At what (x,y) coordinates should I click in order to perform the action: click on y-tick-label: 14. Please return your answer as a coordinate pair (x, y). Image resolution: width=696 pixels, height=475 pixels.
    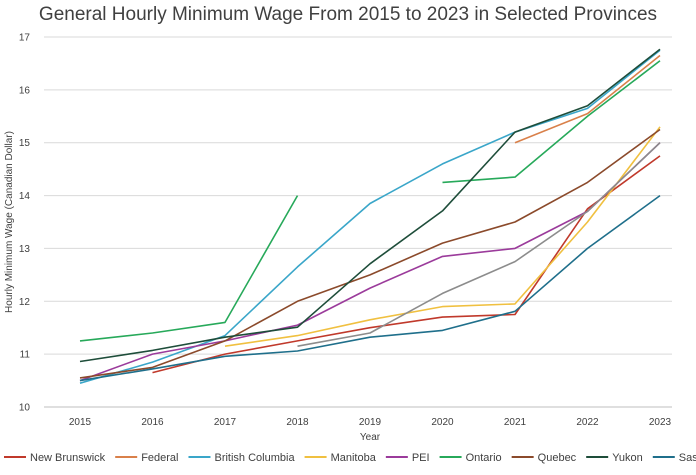
    Looking at the image, I should click on (25, 196).